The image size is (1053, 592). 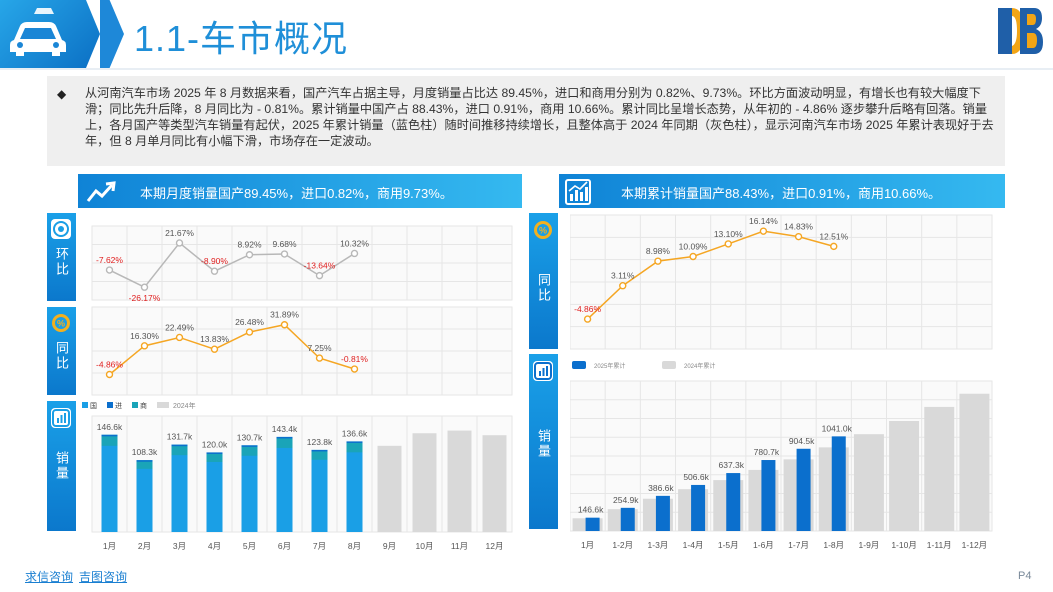 I want to click on right-sales-data-label: 506.6k, so click(x=696, y=477).